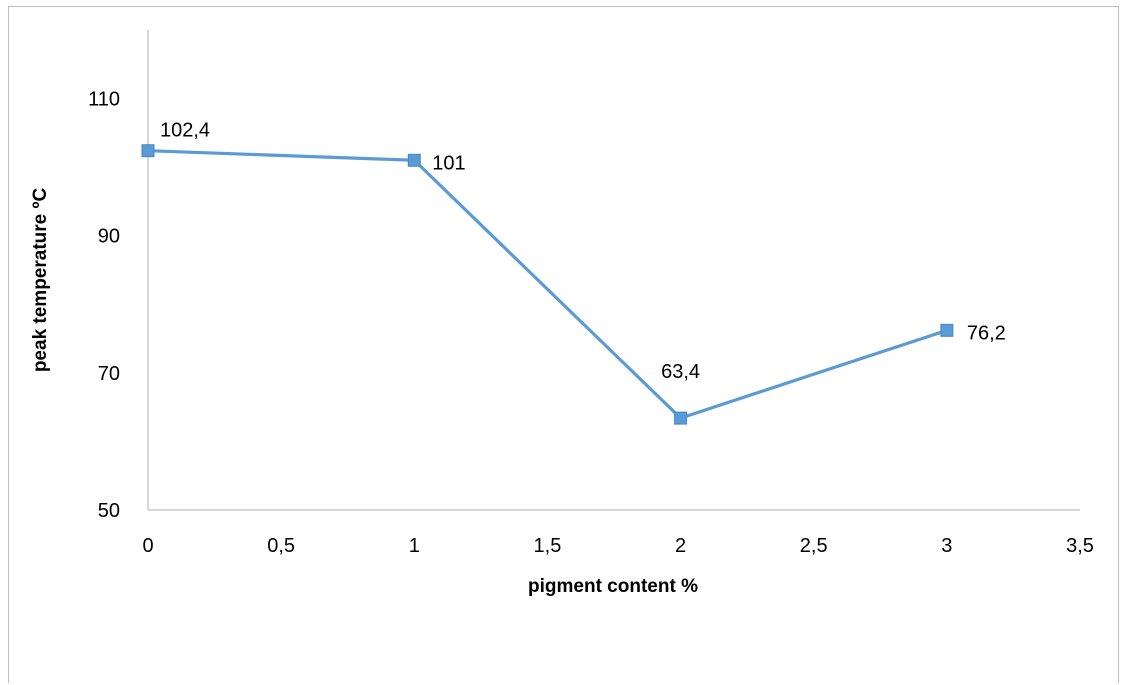  What do you see at coordinates (448, 163) in the screenshot?
I see `data-label: 101` at bounding box center [448, 163].